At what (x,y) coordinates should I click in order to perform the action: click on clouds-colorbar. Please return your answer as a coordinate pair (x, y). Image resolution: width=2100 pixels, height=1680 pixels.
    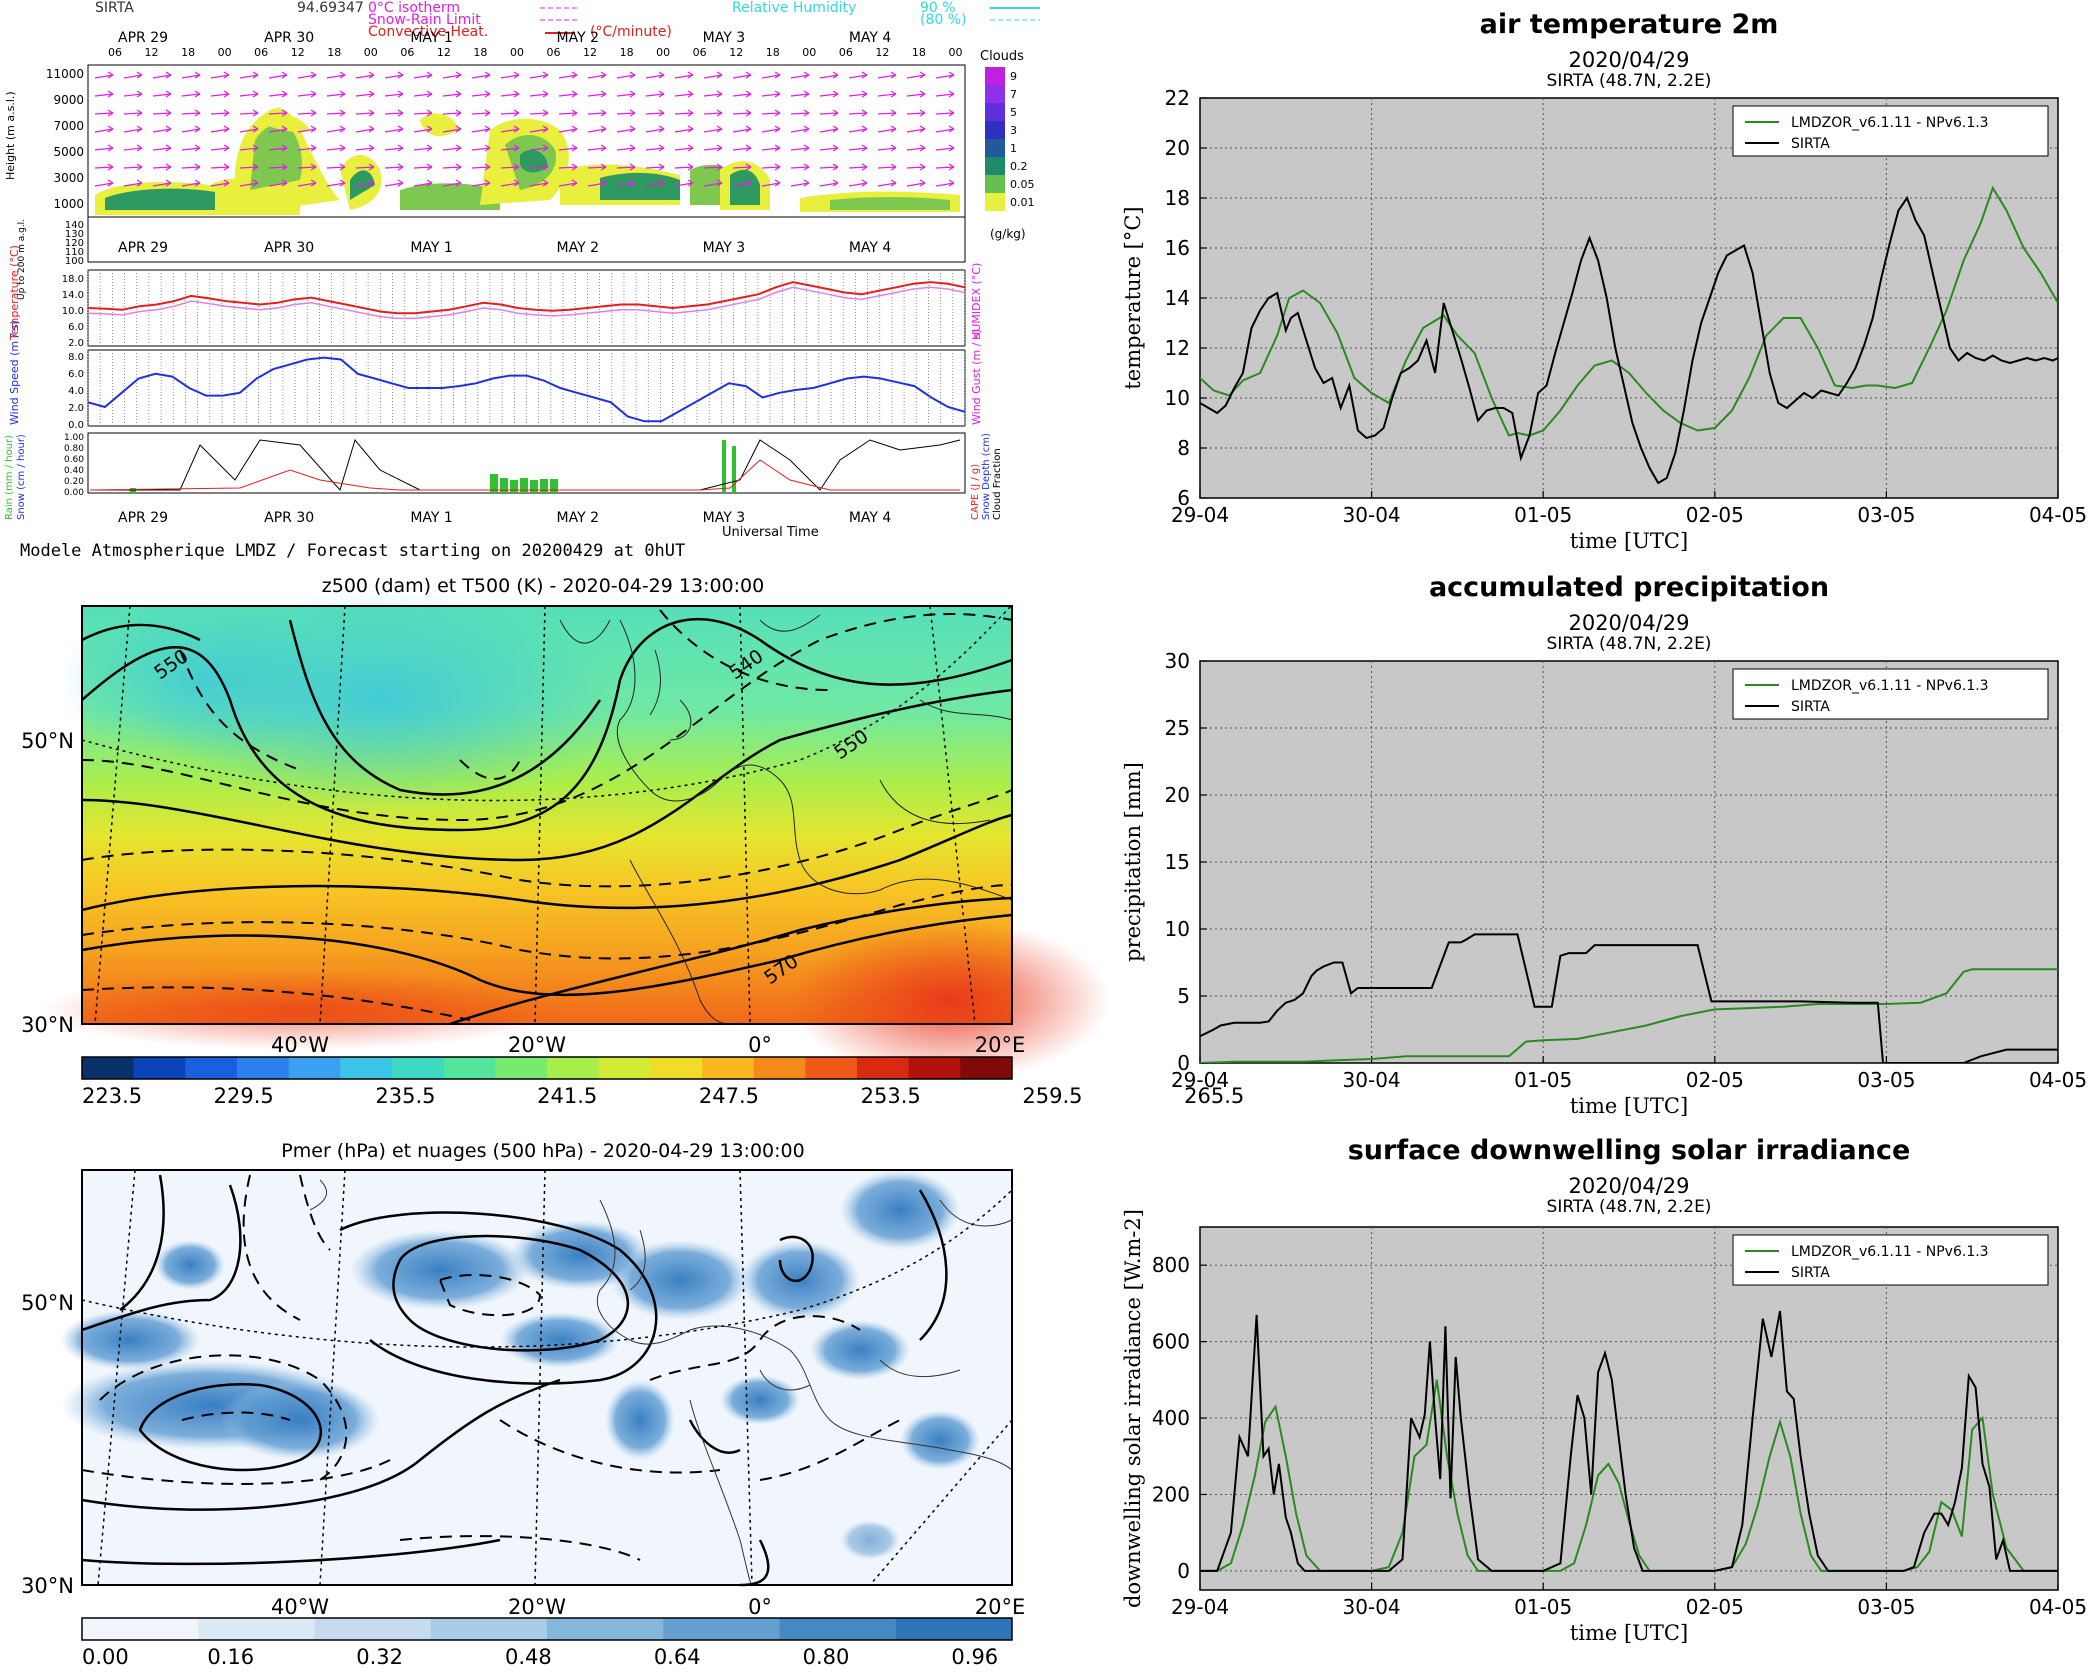
    Looking at the image, I should click on (995, 139).